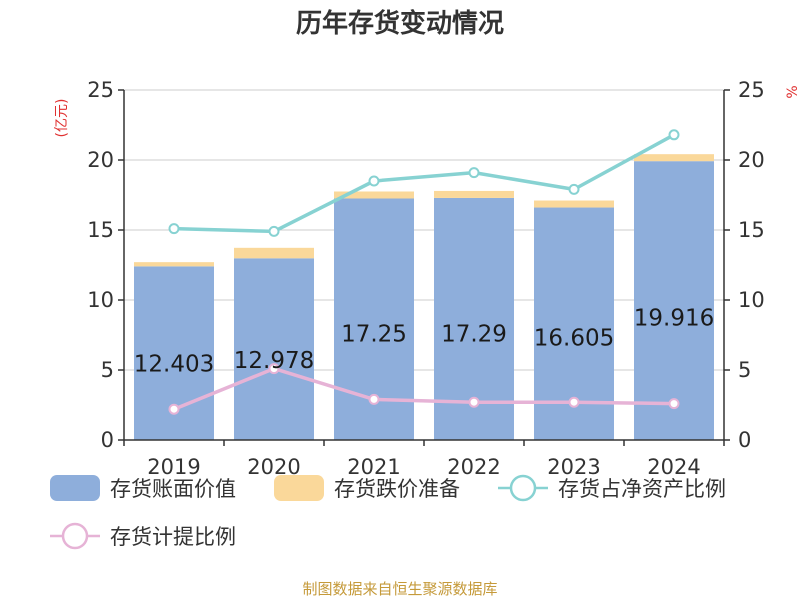  Describe the element at coordinates (751, 300) in the screenshot. I see `y-right-tick-label: 10` at that location.